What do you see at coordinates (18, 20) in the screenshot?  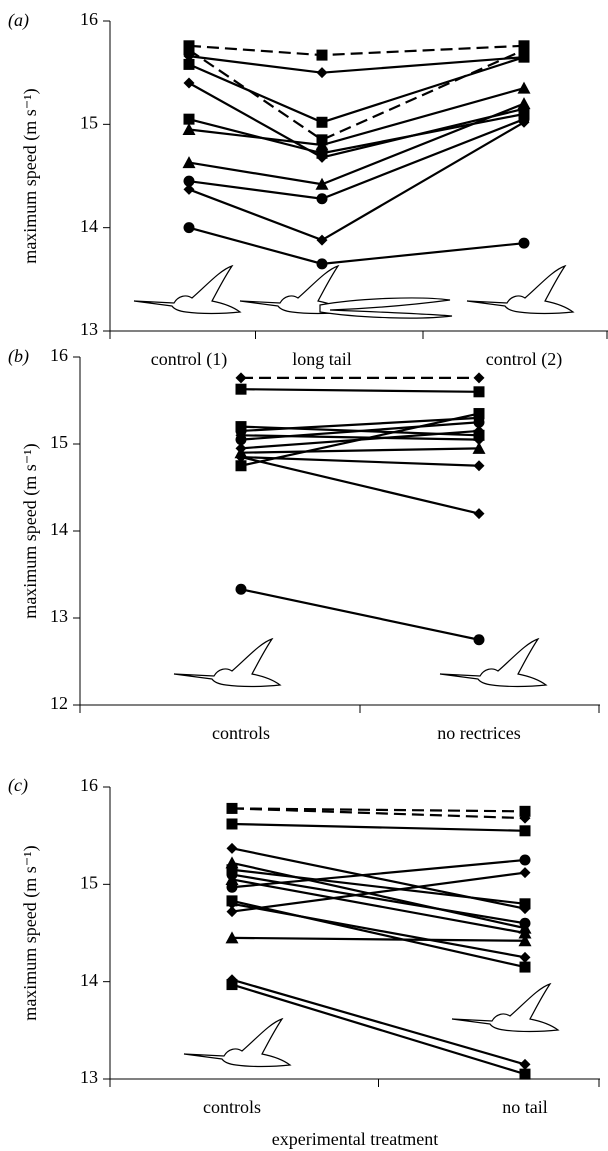 I see `panel-label: (a)` at bounding box center [18, 20].